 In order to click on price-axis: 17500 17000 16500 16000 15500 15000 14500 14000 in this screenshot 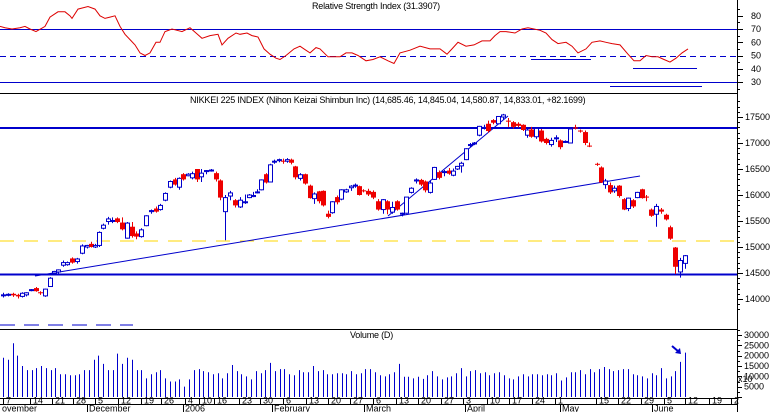, I will do `click(753, 205)`.